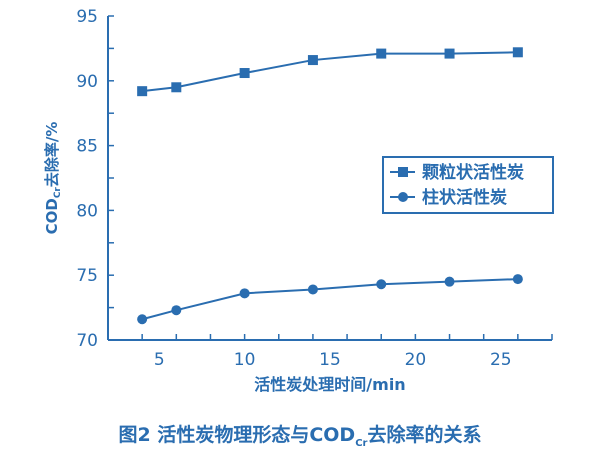 The height and width of the screenshot is (450, 600). What do you see at coordinates (330, 360) in the screenshot?
I see `x-tick-label: 15` at bounding box center [330, 360].